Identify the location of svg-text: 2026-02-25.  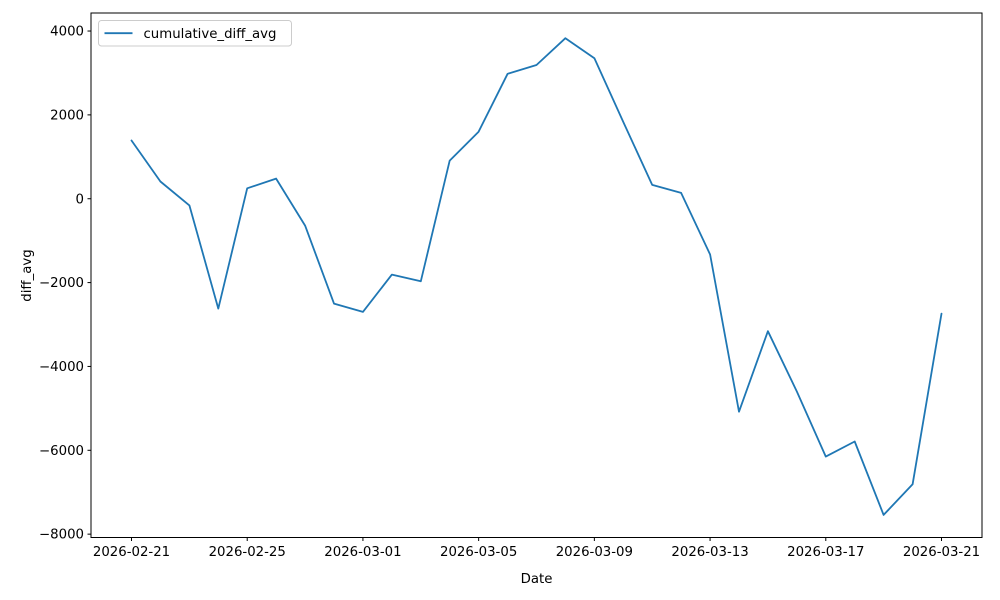
(247, 552).